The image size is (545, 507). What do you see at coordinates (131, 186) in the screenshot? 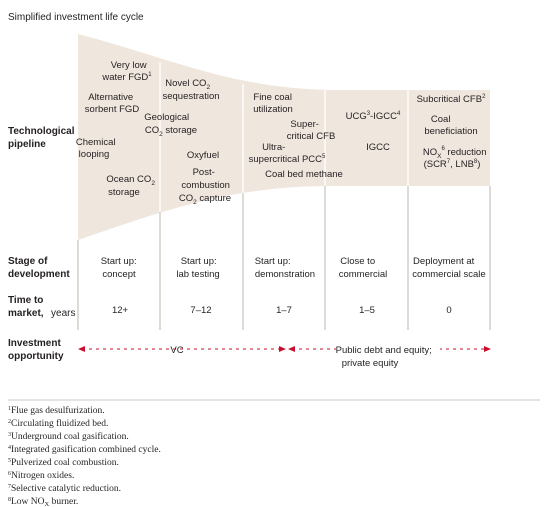
I see `tech-ocean-co2-storage: Ocean CO2 storage` at bounding box center [131, 186].